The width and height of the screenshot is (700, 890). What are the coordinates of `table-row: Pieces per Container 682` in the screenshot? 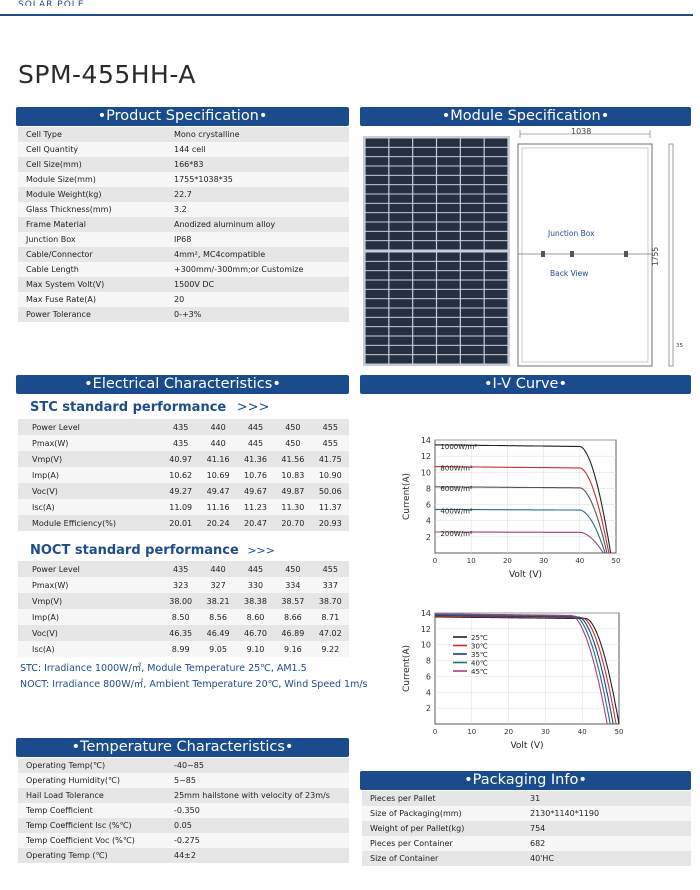 It's located at (526, 843).